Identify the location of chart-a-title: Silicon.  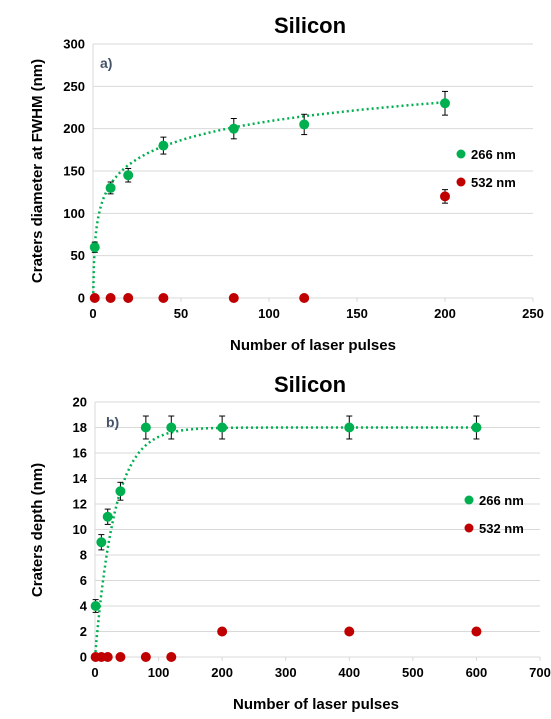
(310, 25).